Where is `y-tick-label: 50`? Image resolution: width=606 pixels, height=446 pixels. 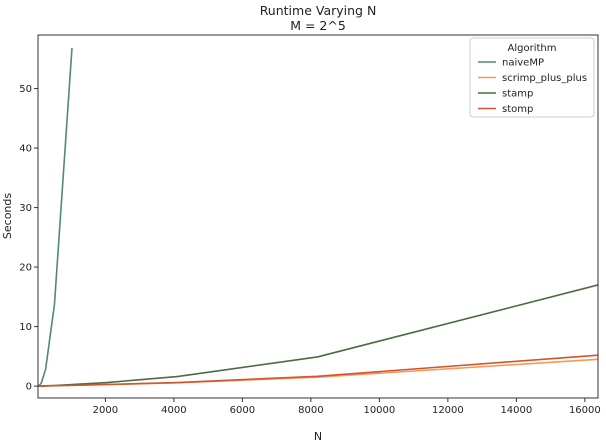
y-tick-label: 50 is located at coordinates (25, 89).